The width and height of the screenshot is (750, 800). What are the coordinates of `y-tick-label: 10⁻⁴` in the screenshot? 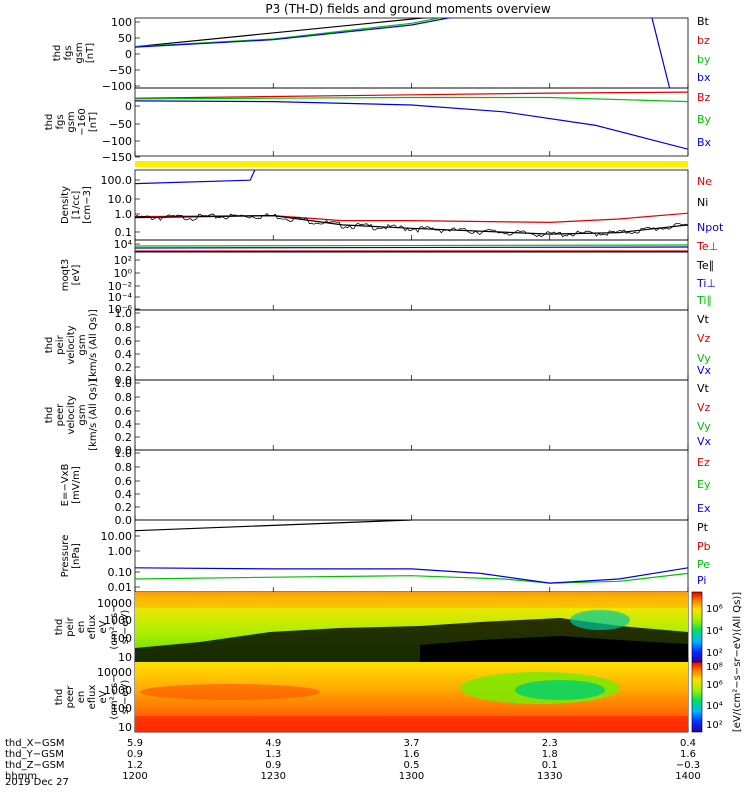 It's located at (120, 297).